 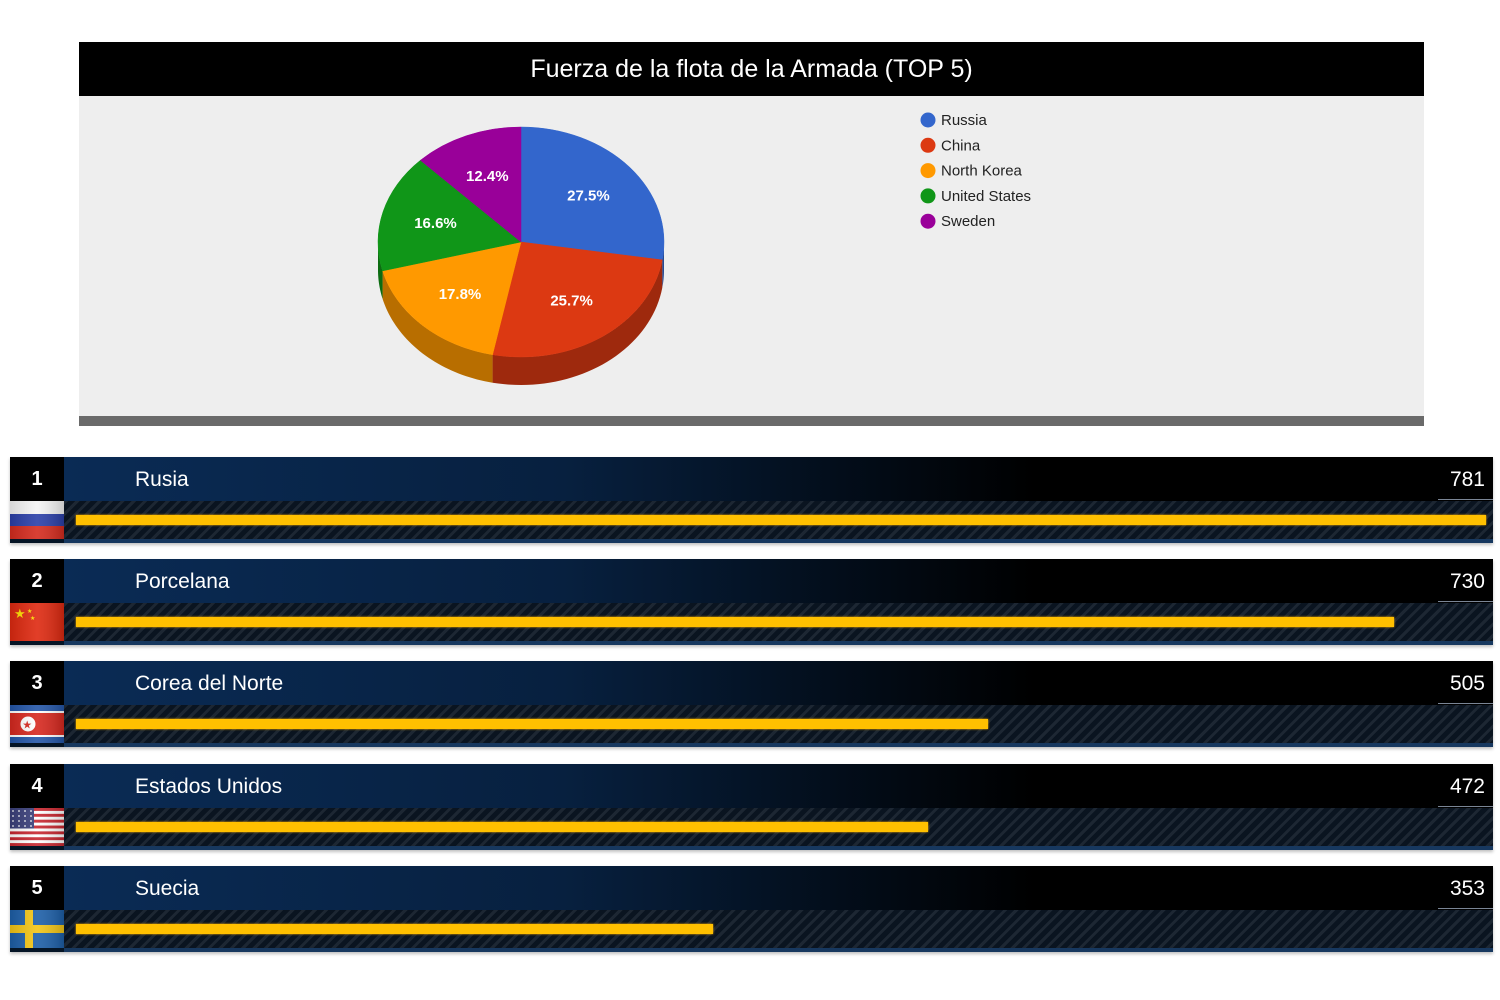 What do you see at coordinates (37, 888) in the screenshot?
I see `rank-number: 5` at bounding box center [37, 888].